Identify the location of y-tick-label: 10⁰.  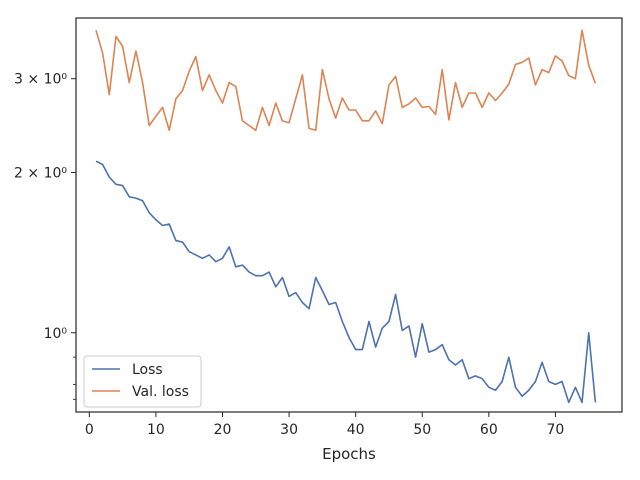
(56, 334).